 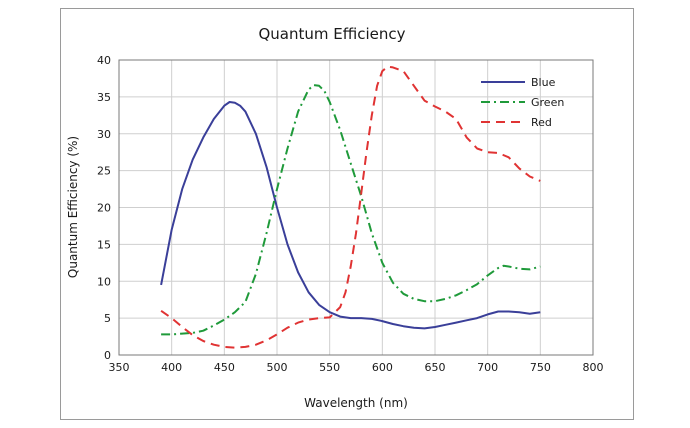 I want to click on legend: Blue Green Red, so click(x=522, y=102).